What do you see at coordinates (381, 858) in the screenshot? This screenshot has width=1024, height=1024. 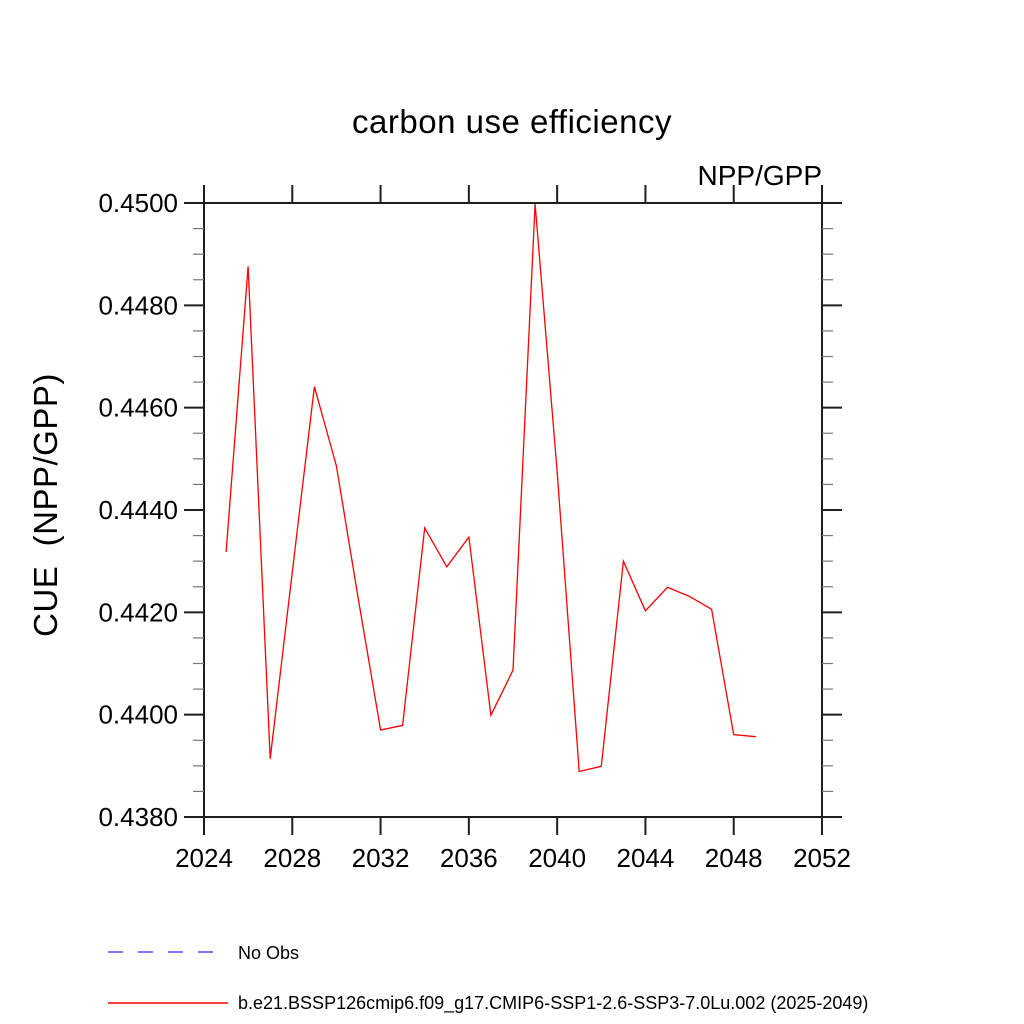 I see `x-tick-label: 2032` at bounding box center [381, 858].